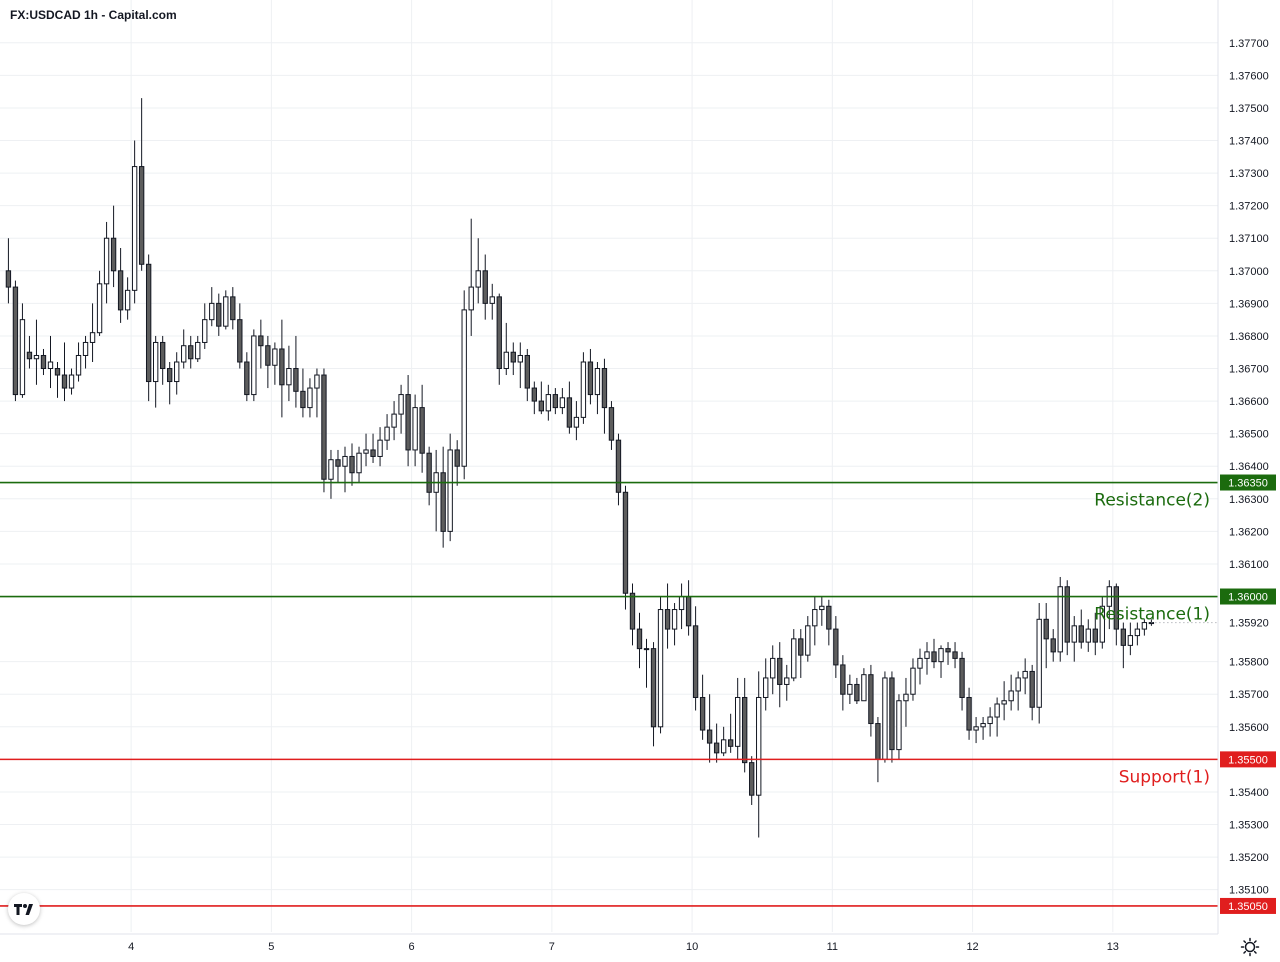 The image size is (1280, 962). Describe the element at coordinates (1249, 239) in the screenshot. I see `y-tick-label: 1.37100` at that location.